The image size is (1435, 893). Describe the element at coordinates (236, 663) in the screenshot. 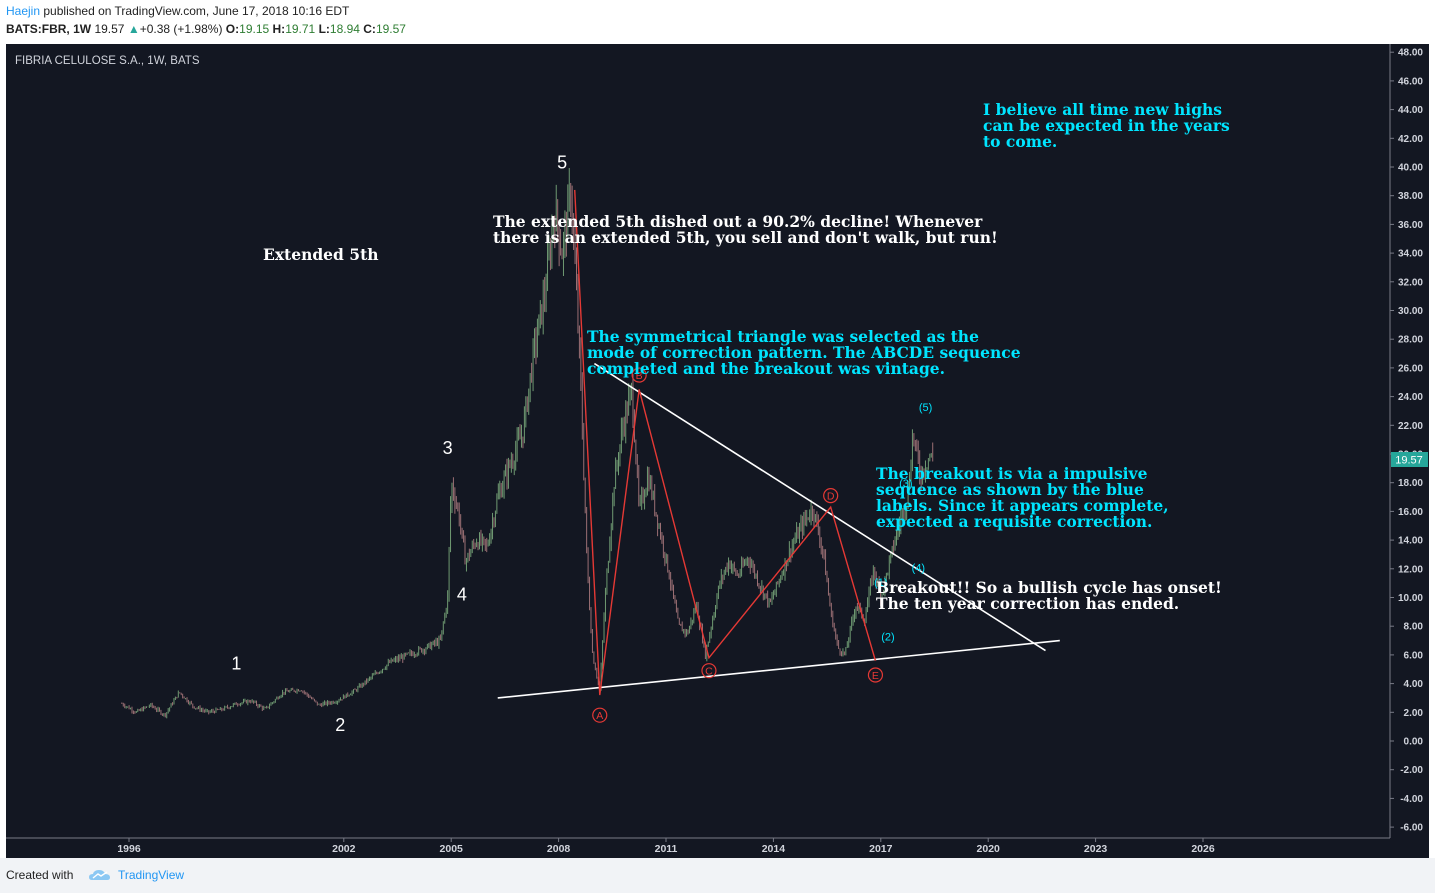

I see `wave-label: 1` at that location.